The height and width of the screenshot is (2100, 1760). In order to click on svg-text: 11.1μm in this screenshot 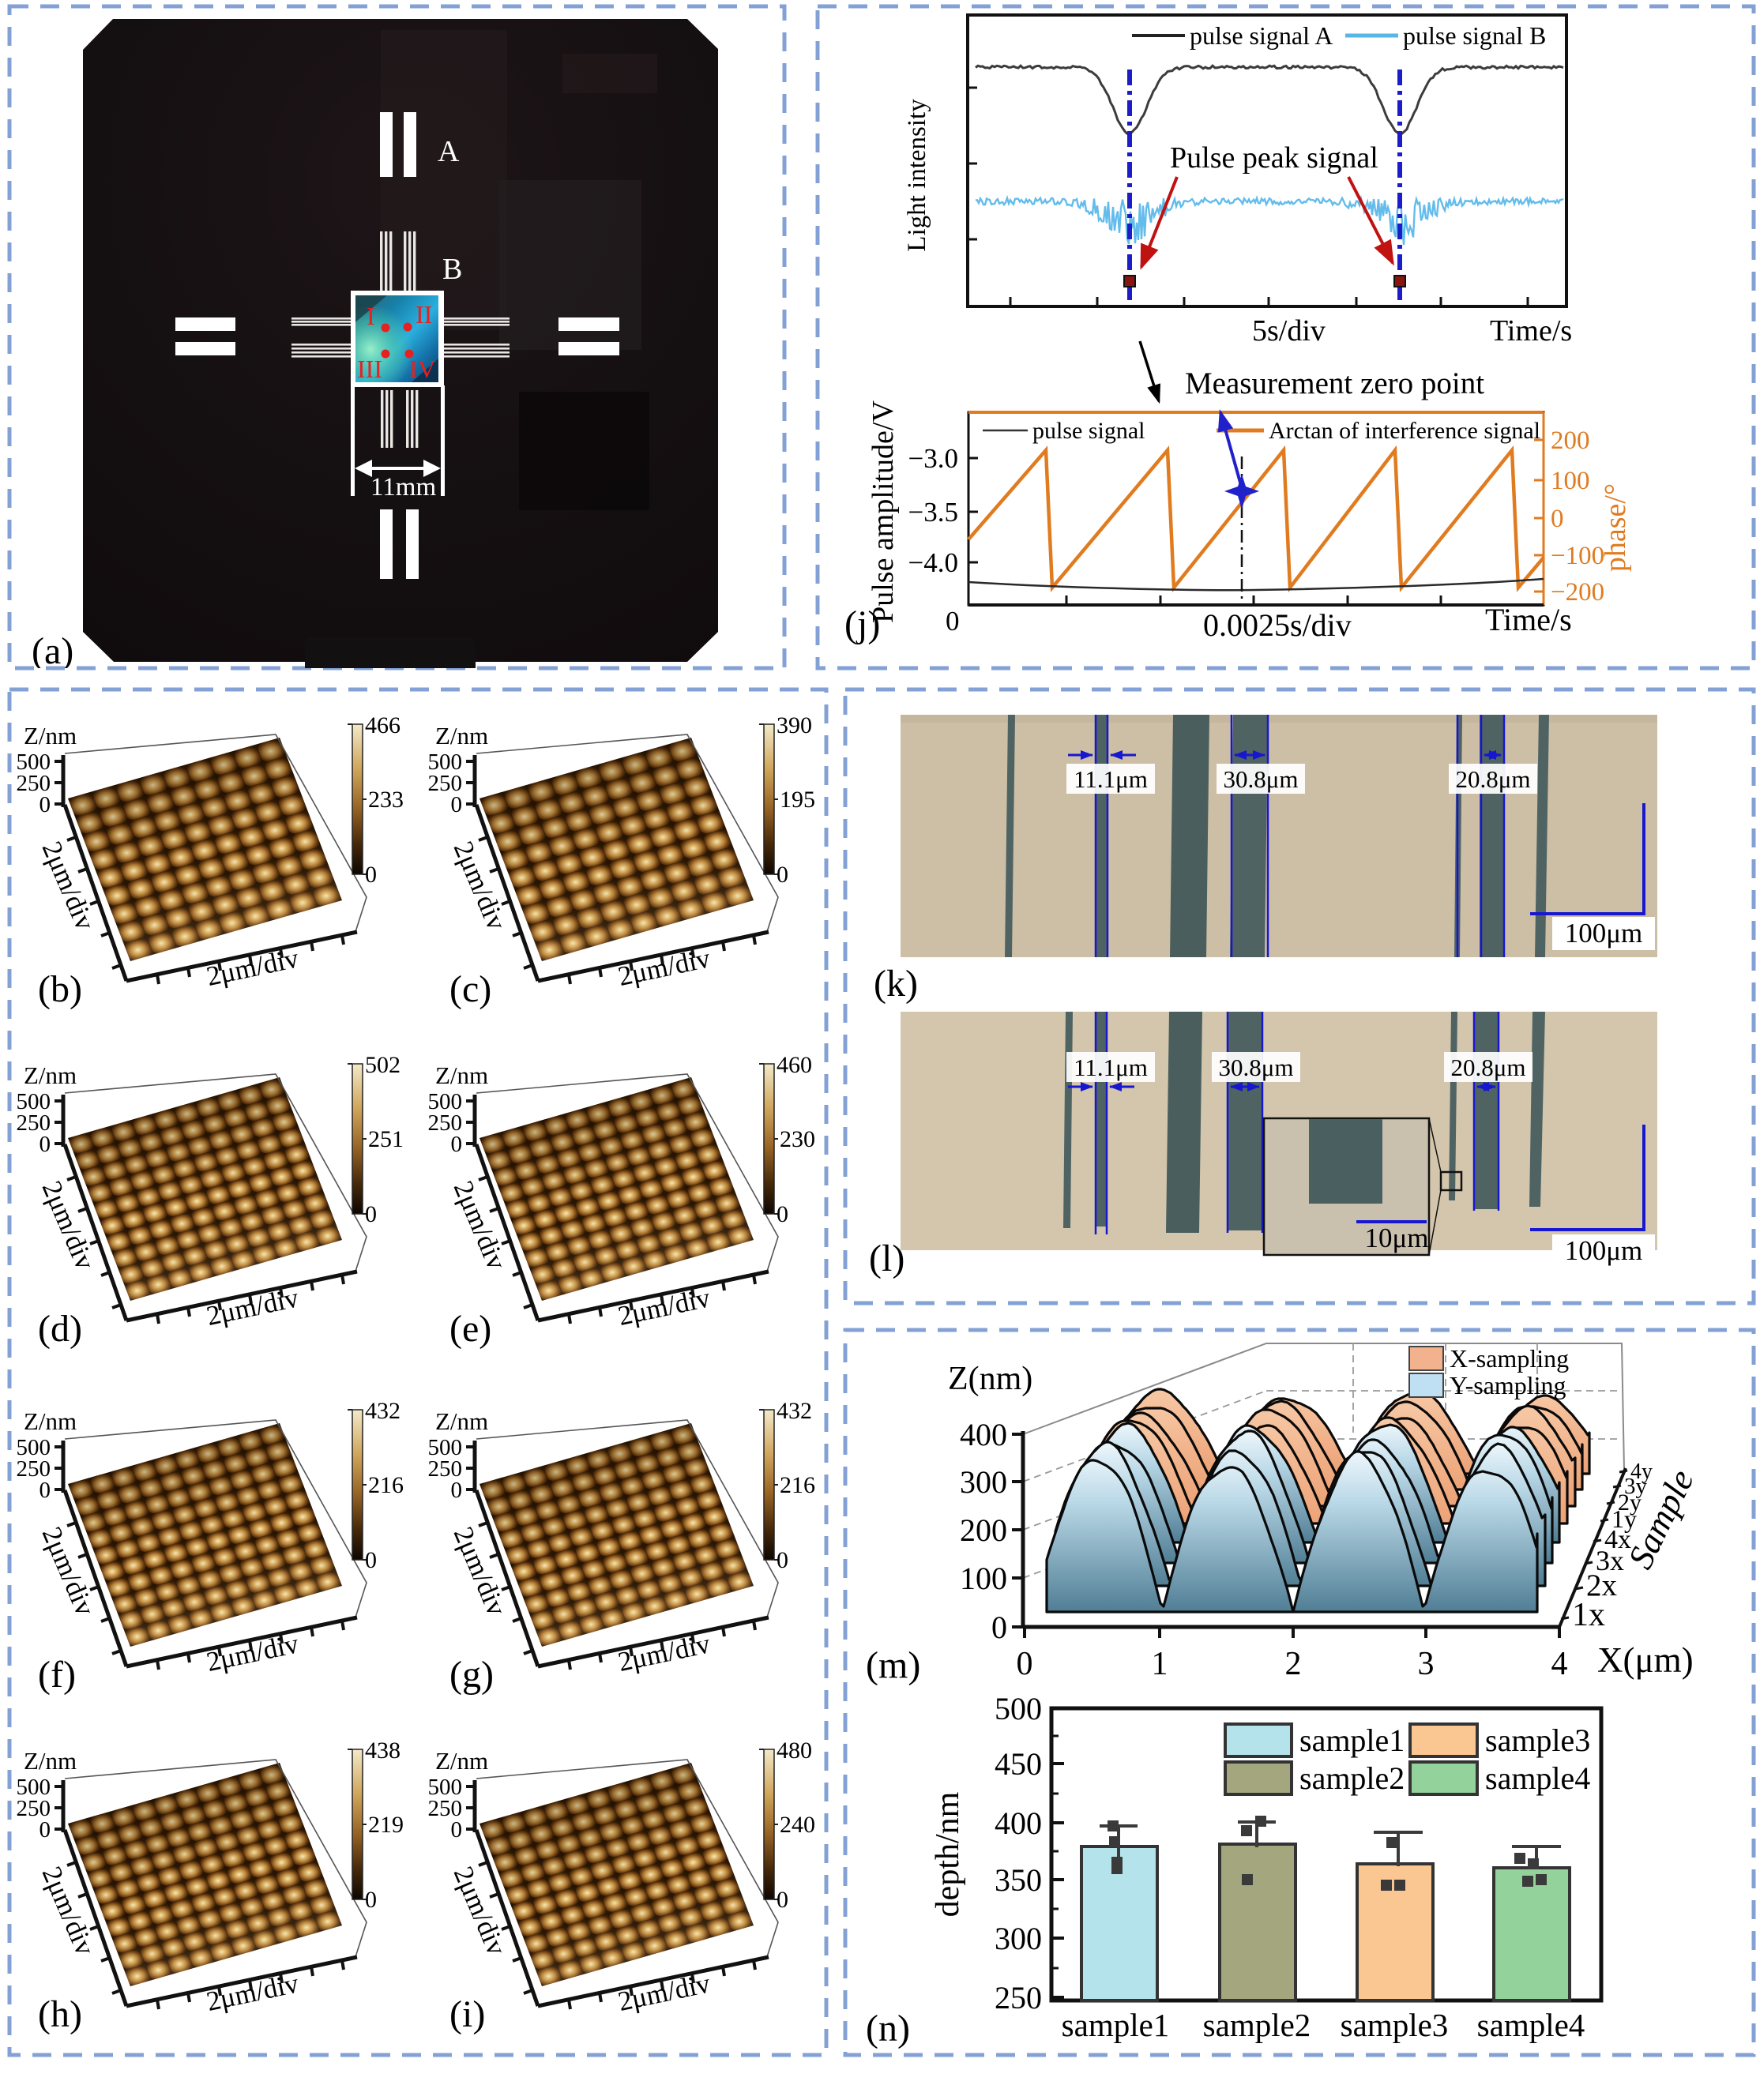, I will do `click(1111, 1067)`.